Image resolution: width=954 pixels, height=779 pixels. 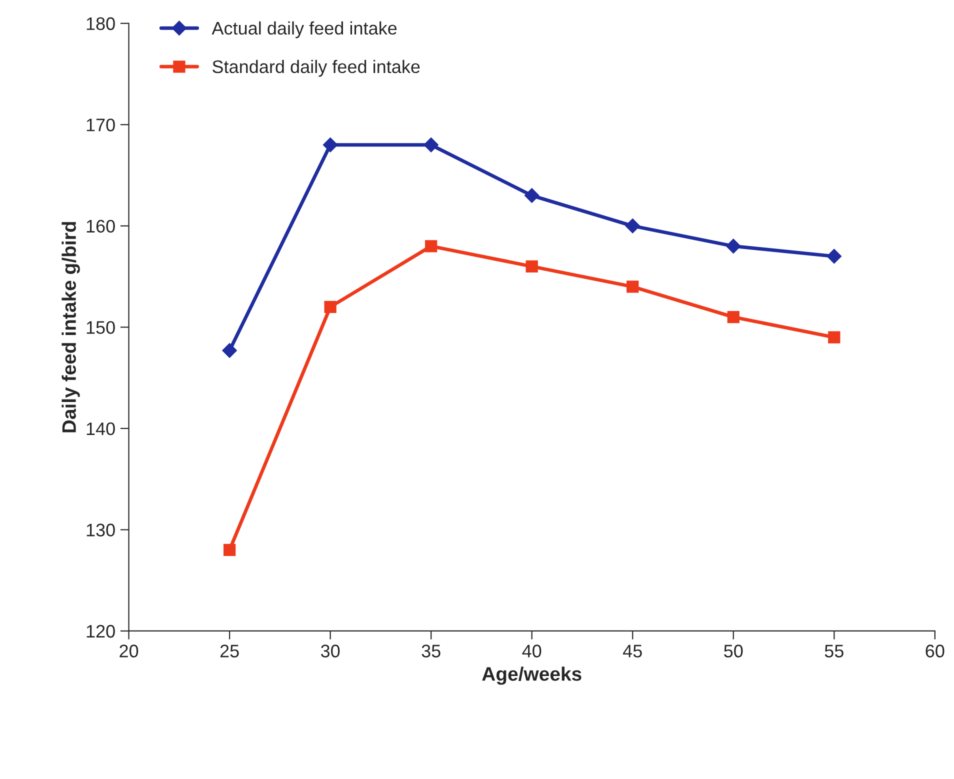 What do you see at coordinates (100, 530) in the screenshot?
I see `y-tick-label: 130` at bounding box center [100, 530].